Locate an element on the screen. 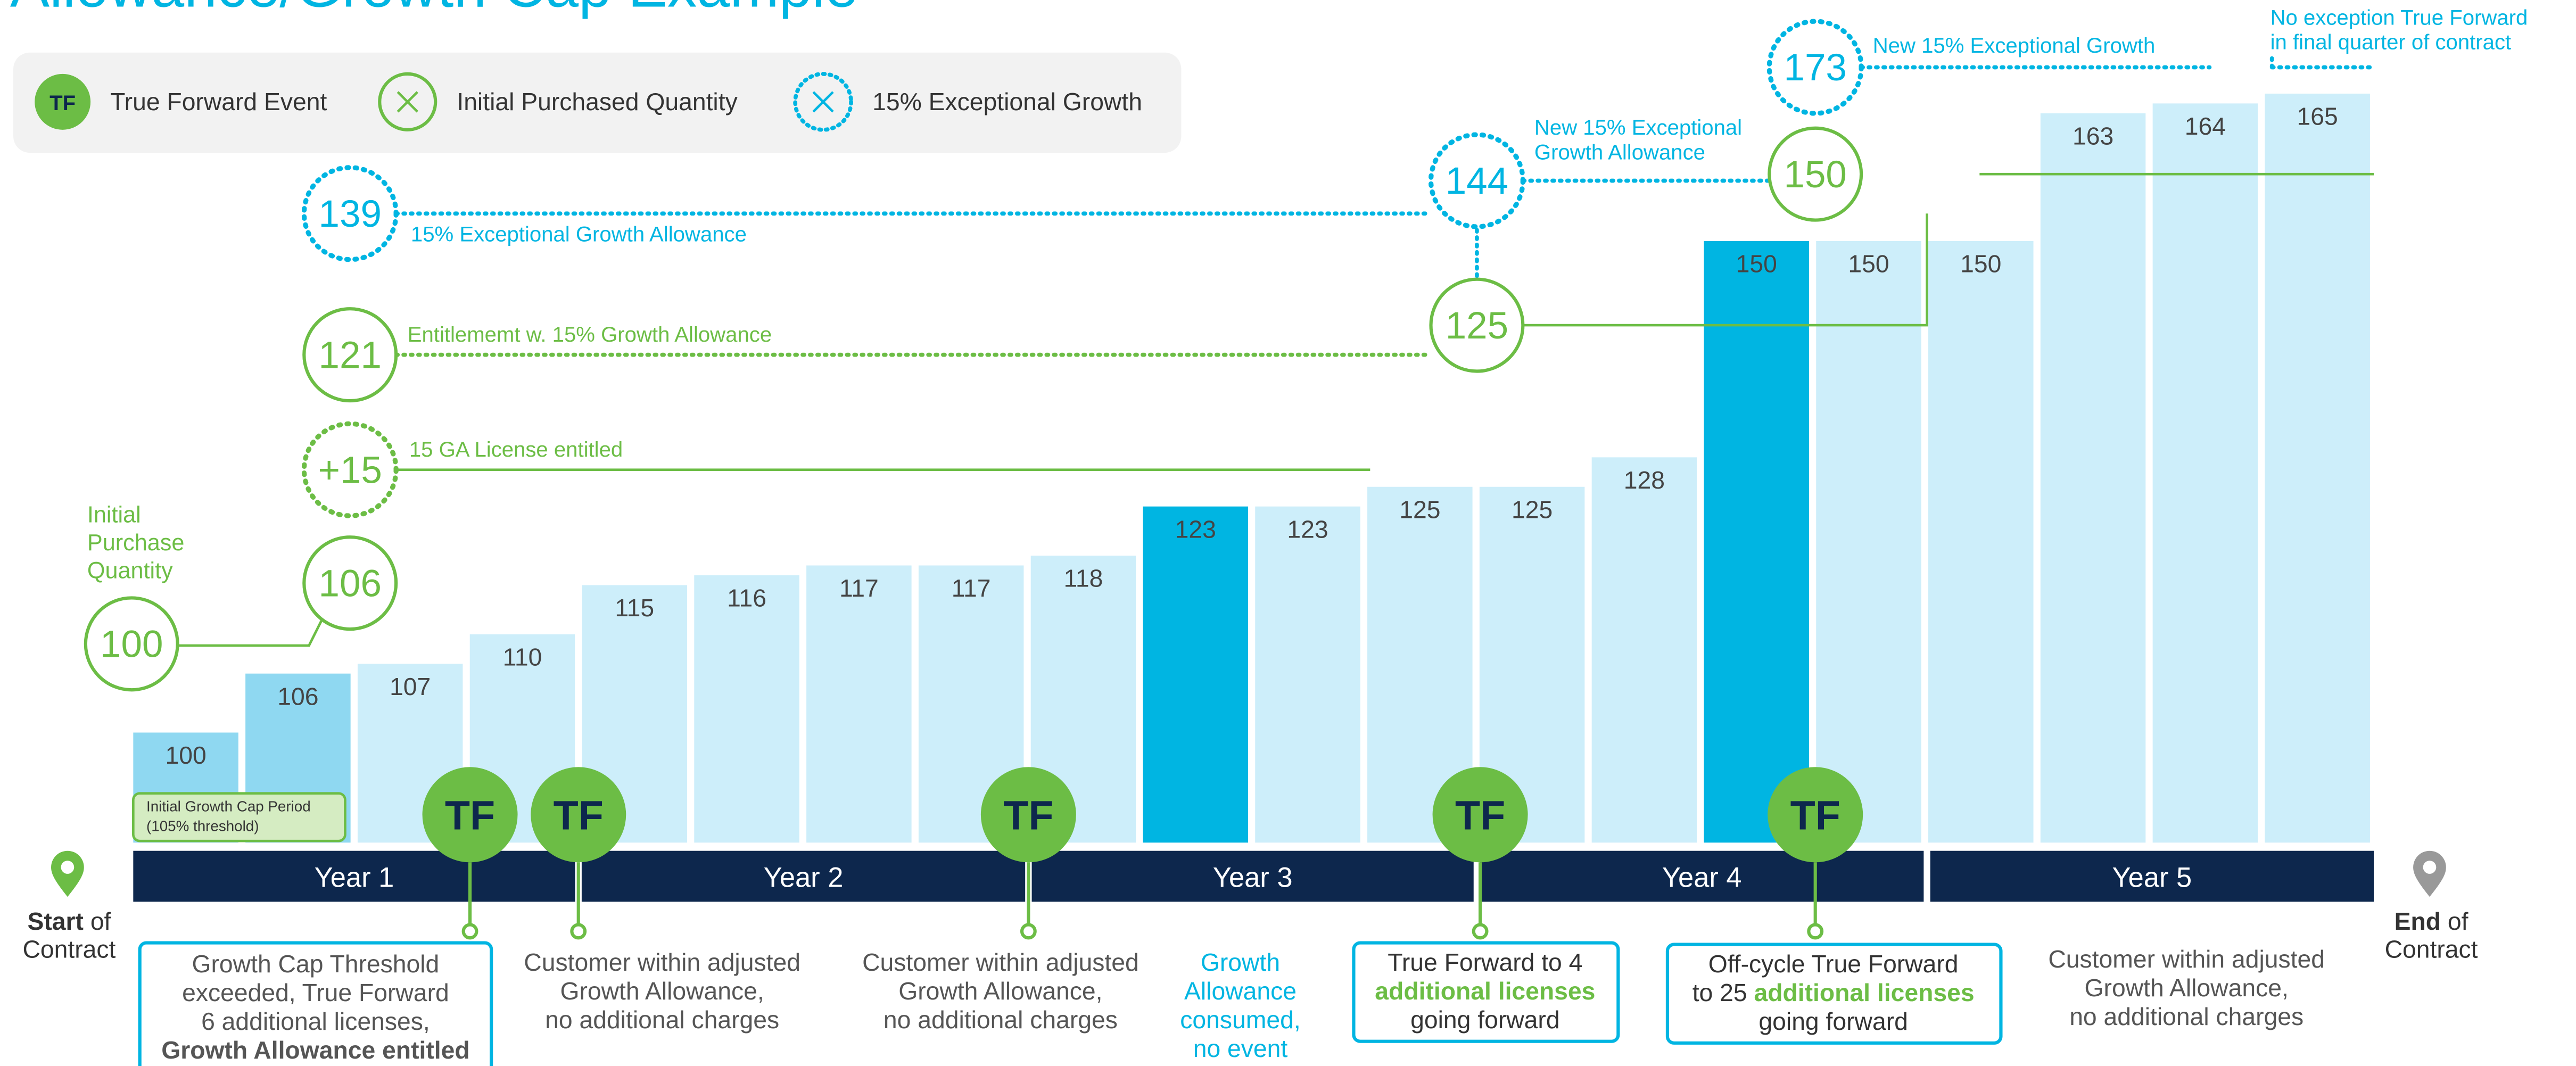 This screenshot has height=1066, width=2576. legend-label: 15% Exceptional Growth is located at coordinates (1007, 101).